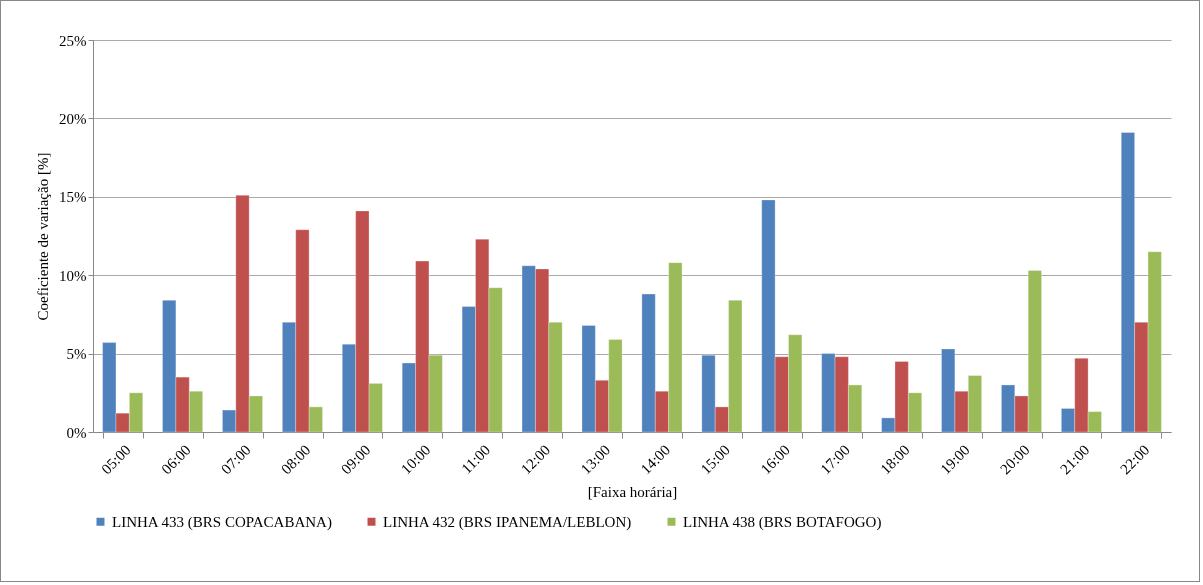 This screenshot has width=1203, height=585. I want to click on legend-label: LINHA 438 (BRS BOTAFOGO), so click(782, 522).